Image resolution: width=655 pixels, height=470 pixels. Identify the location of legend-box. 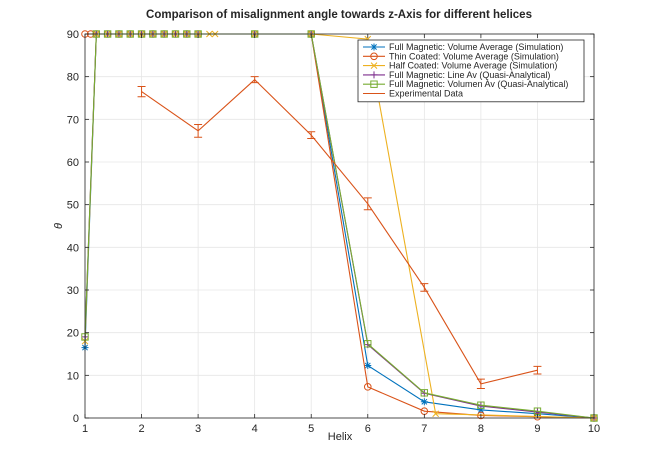
(471, 71).